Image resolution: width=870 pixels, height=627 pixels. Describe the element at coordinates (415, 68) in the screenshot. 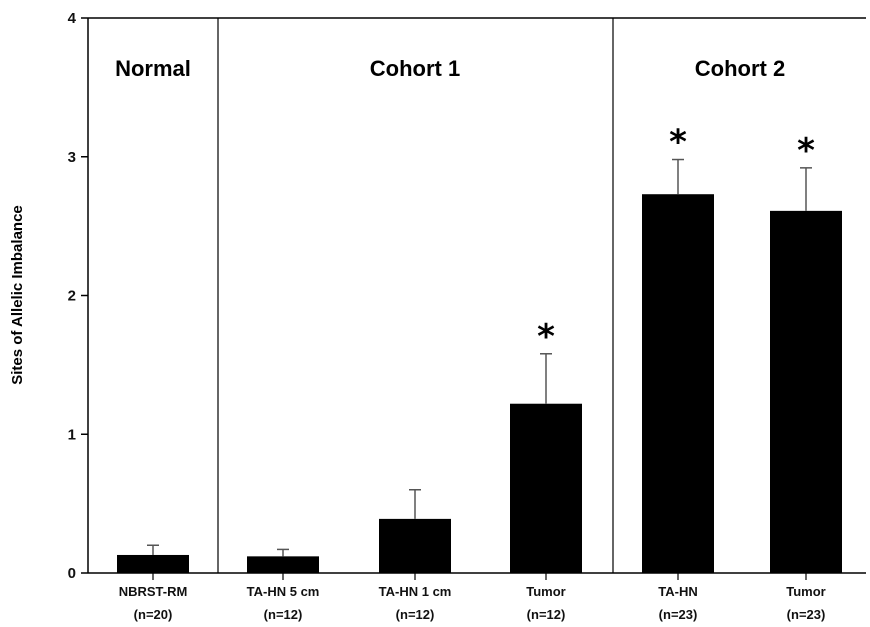

I see `section-label: Cohort 1` at that location.